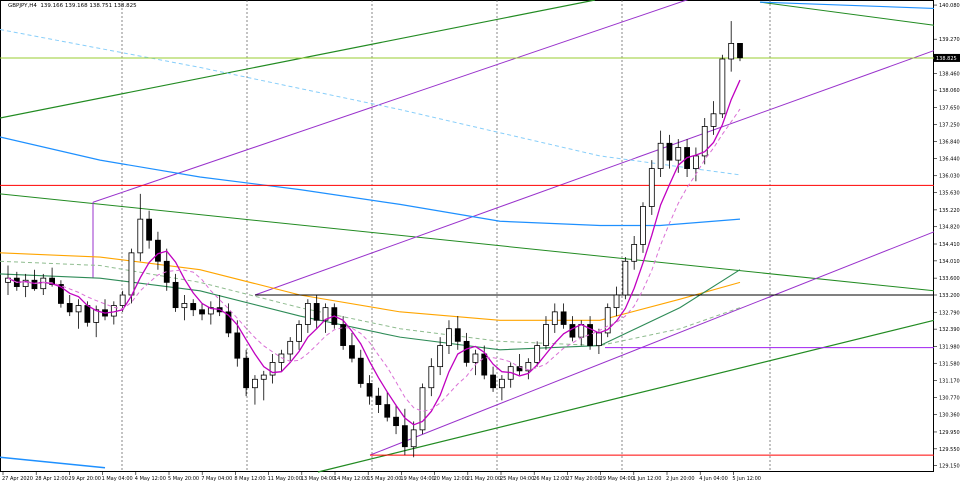  Describe the element at coordinates (53, 462) in the screenshot. I see `blue-bottom-line` at that location.